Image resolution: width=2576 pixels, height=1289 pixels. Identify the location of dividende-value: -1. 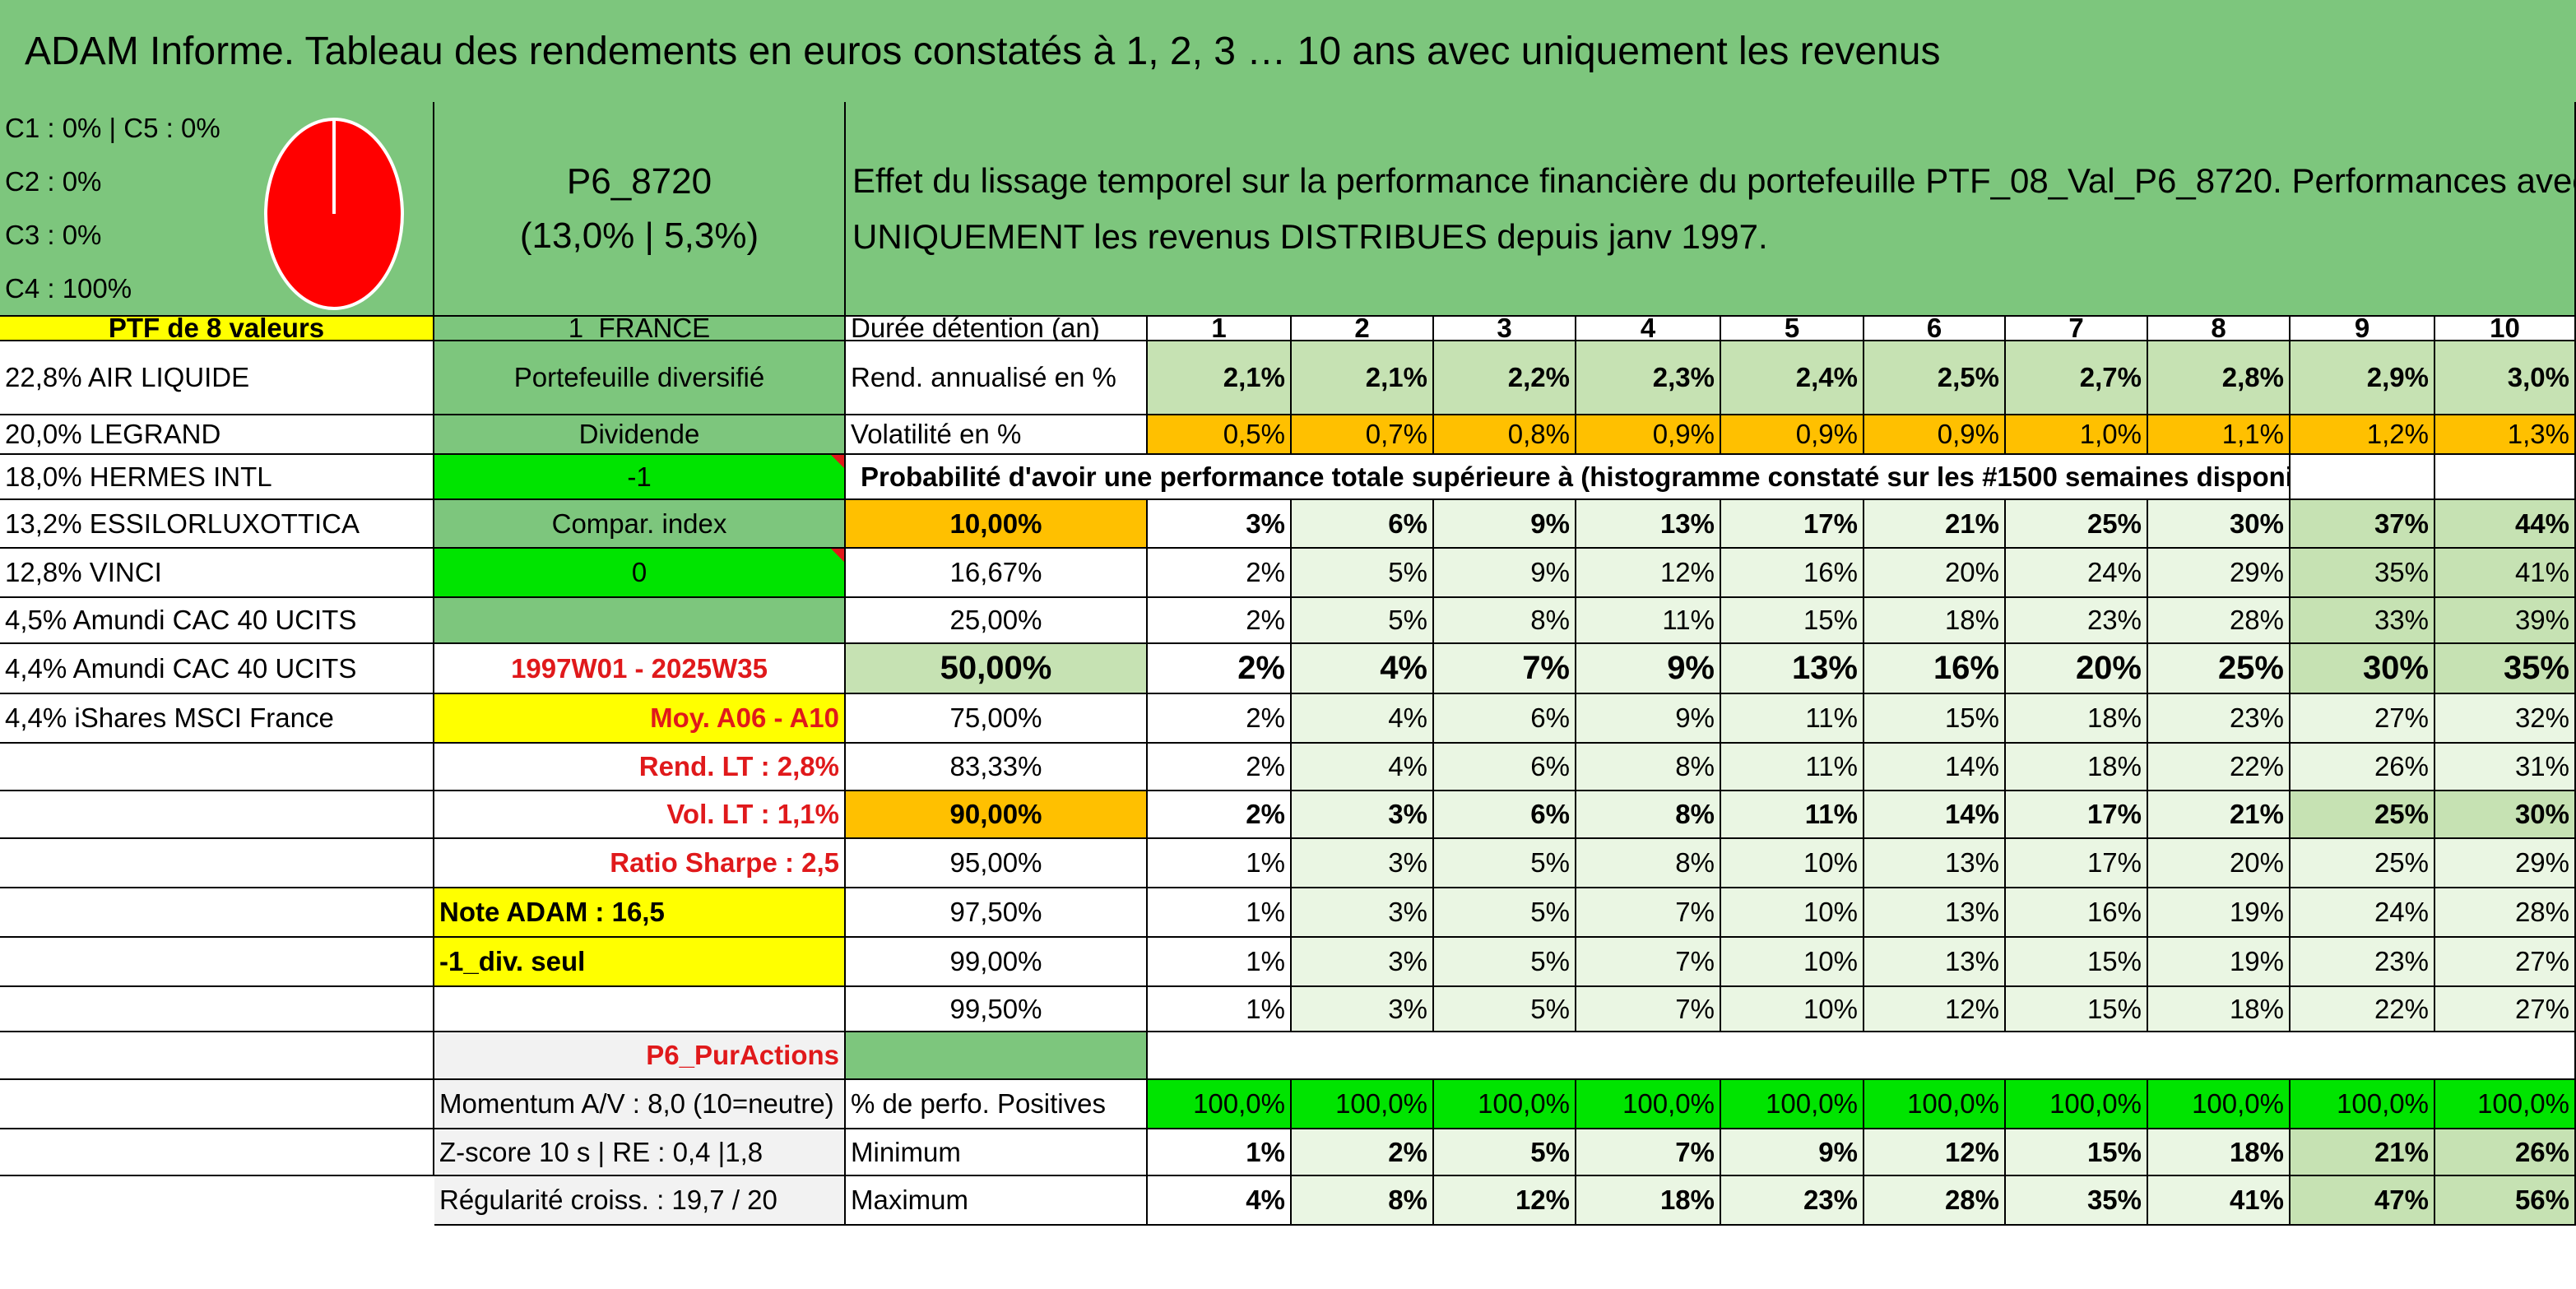
(640, 477).